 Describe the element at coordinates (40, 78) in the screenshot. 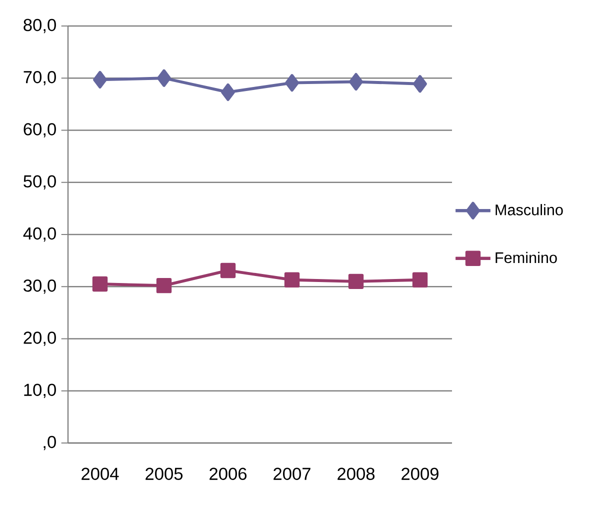

I see `y-tick-label: 70,0` at that location.